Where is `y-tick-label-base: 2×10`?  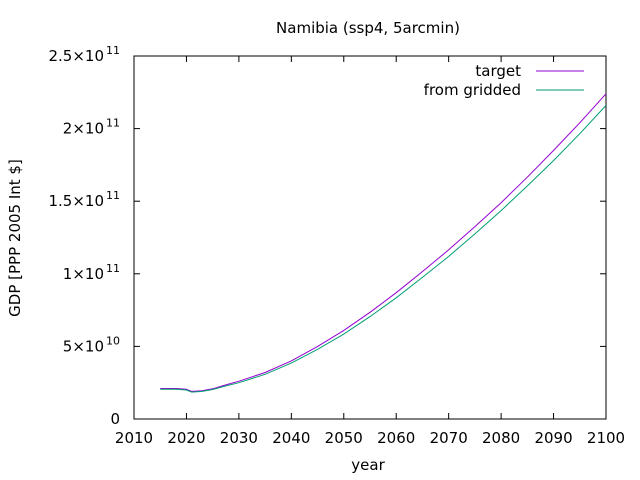
y-tick-label-base: 2×10 is located at coordinates (83, 129).